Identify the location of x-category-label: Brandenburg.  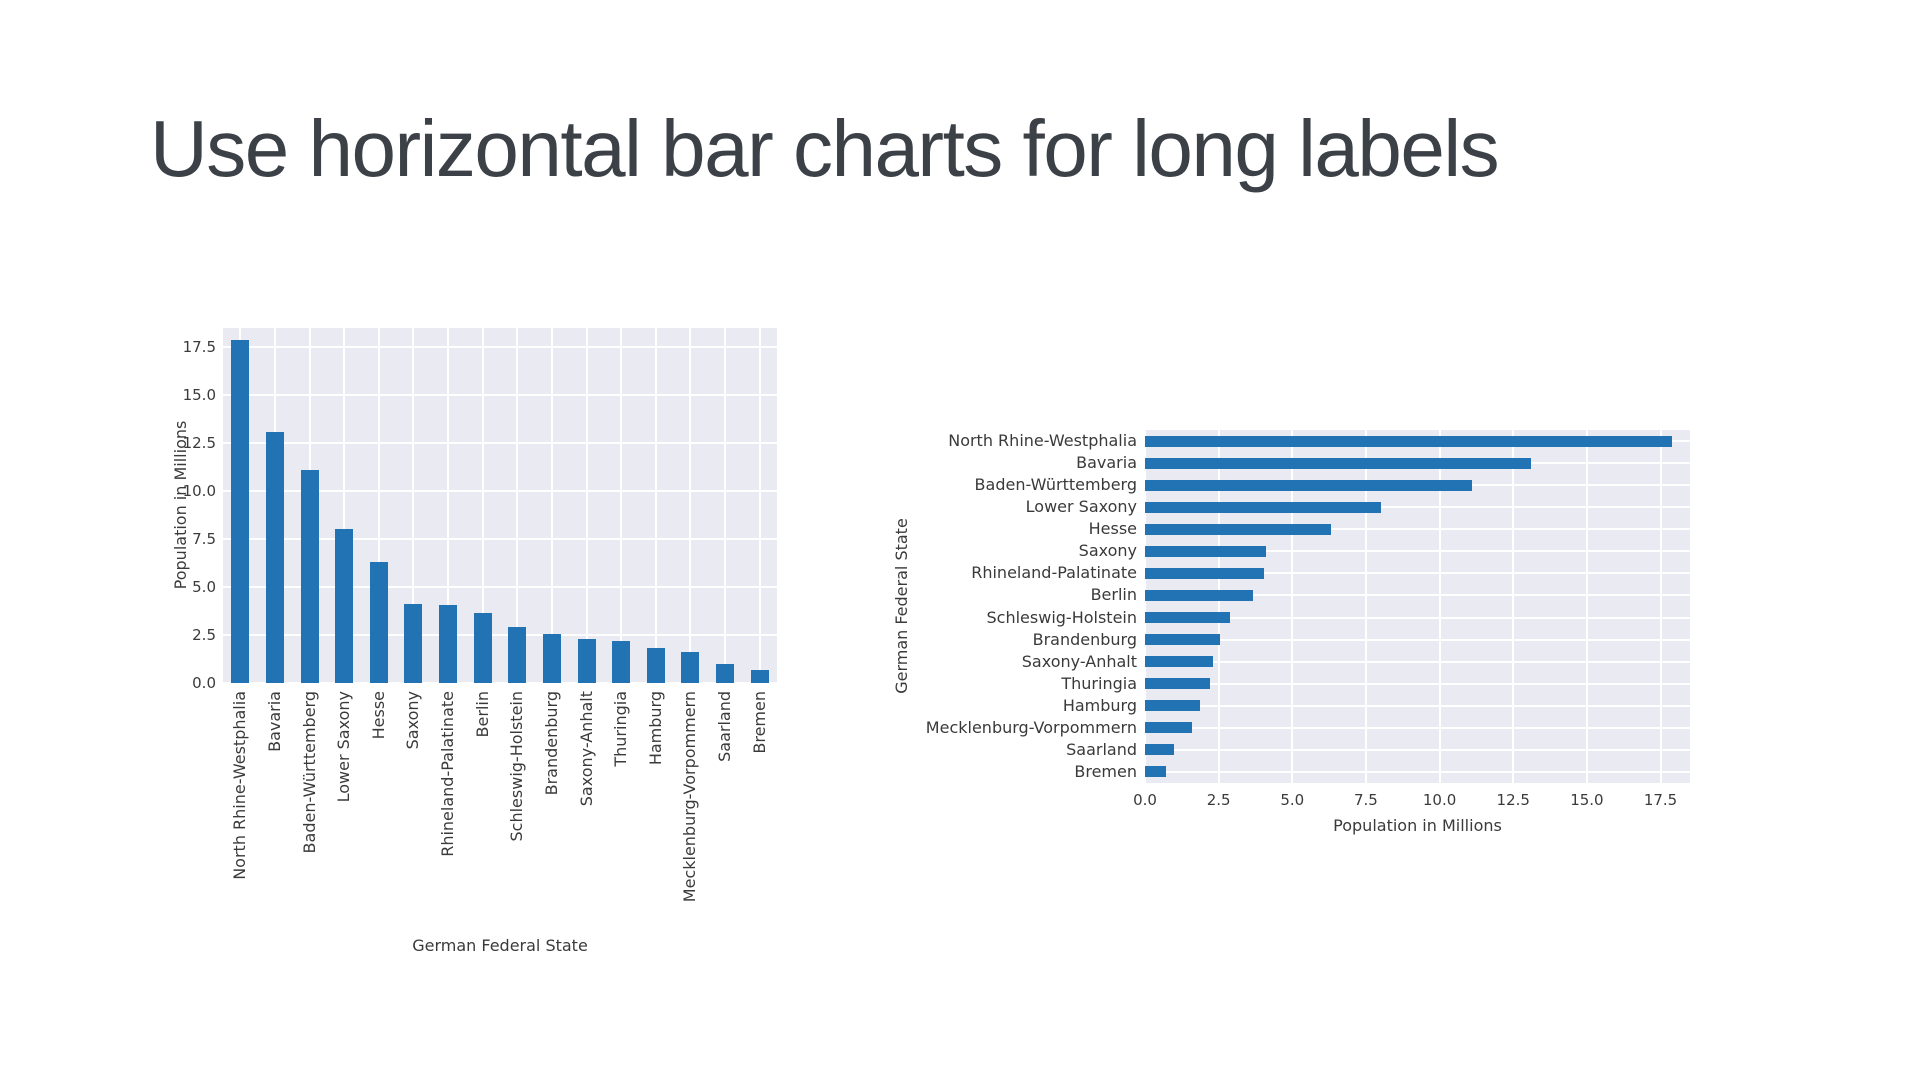
(551, 743).